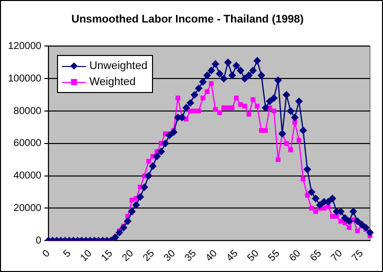 The width and height of the screenshot is (383, 272). What do you see at coordinates (128, 256) in the screenshot?
I see `x-tick-label: 20` at bounding box center [128, 256].